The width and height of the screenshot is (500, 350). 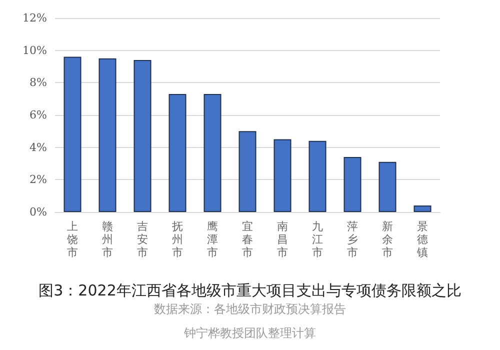 What do you see at coordinates (38, 179) in the screenshot?
I see `y-tick-label: 2%` at bounding box center [38, 179].